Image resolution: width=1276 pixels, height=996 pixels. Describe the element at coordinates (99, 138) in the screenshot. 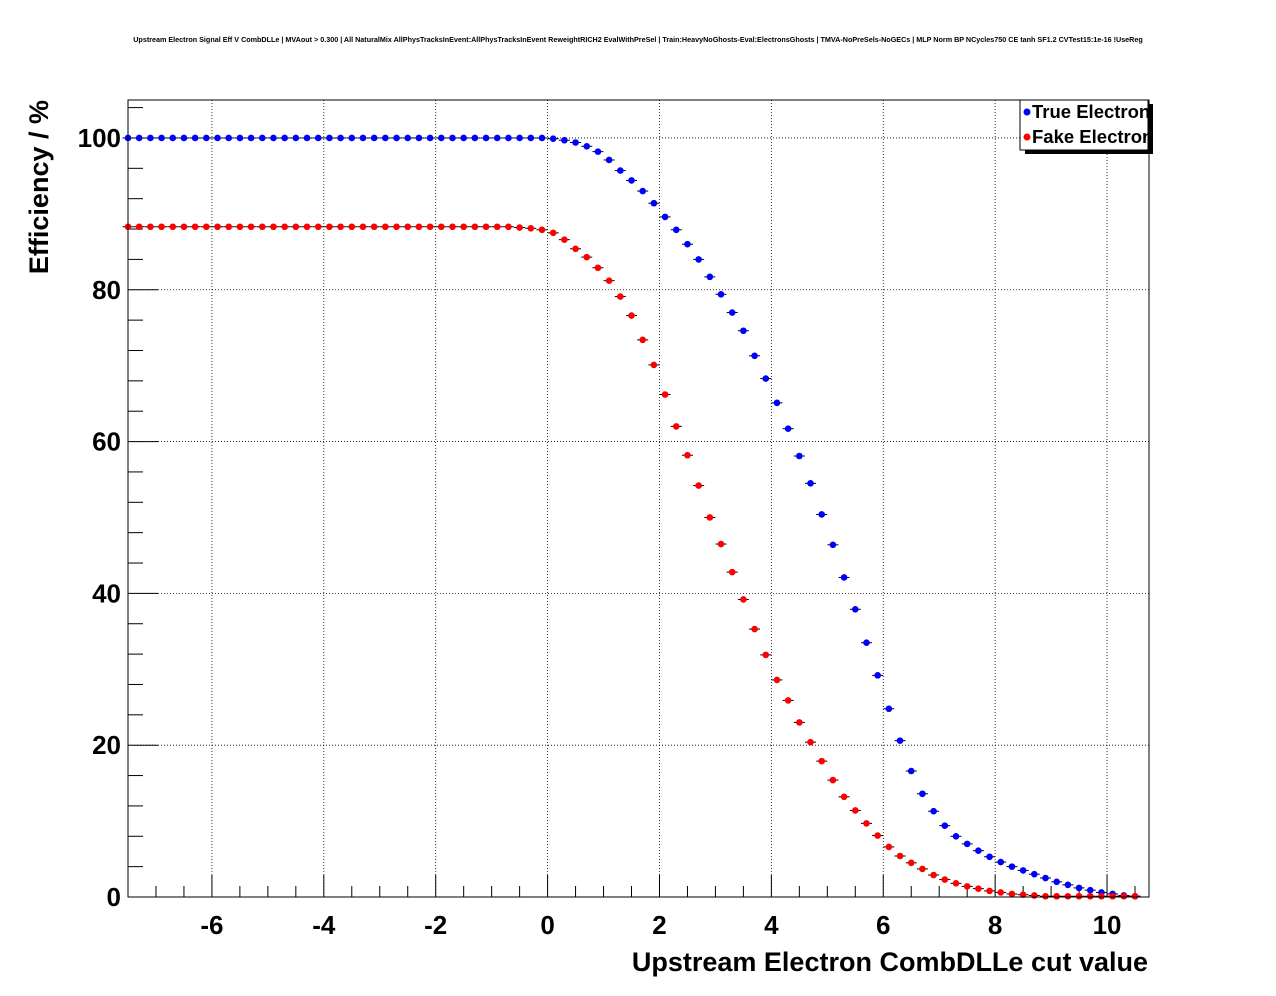

I see `y-tick-label: 100` at that location.